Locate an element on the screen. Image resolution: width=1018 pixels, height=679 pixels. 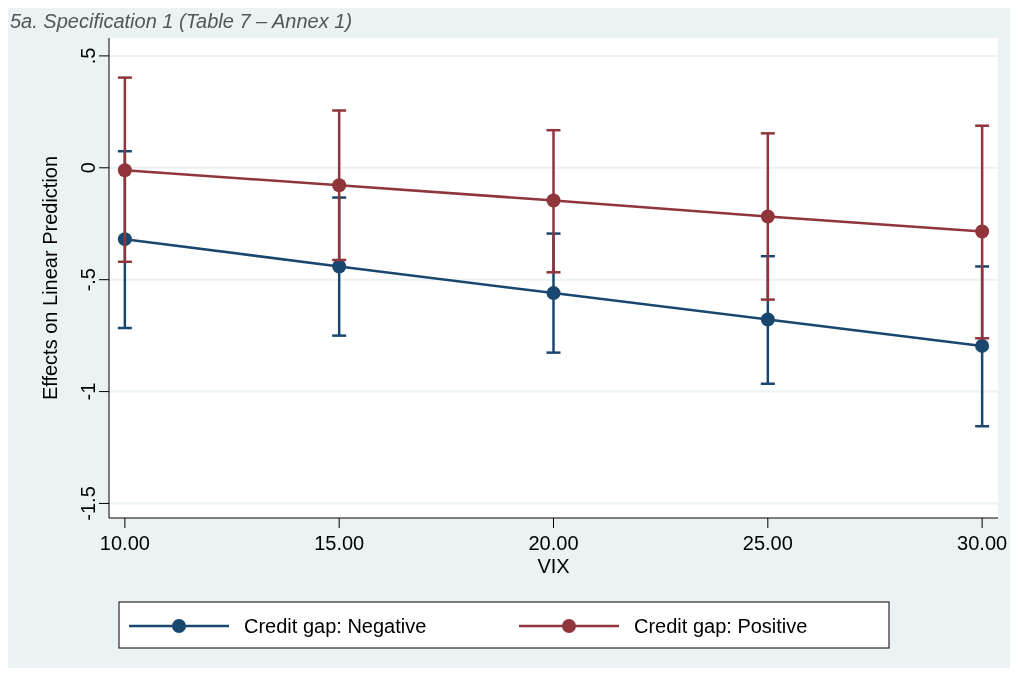
y-tick-label: -1.5 is located at coordinates (88, 503).